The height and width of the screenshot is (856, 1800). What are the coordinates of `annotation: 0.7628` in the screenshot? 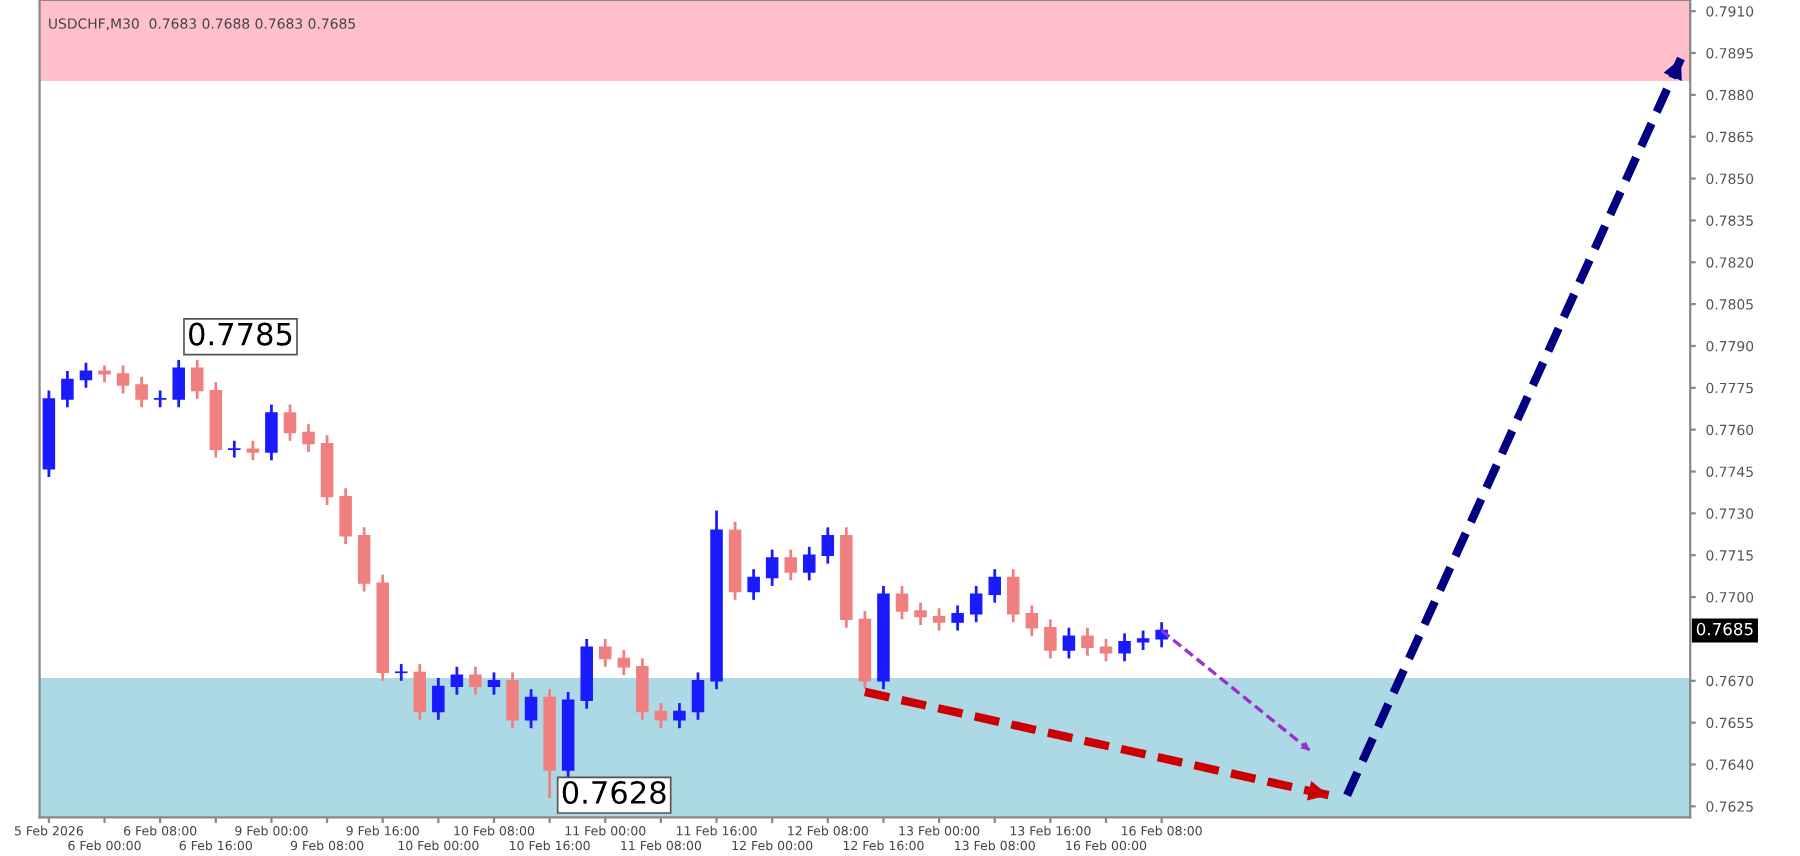 It's located at (614, 792).